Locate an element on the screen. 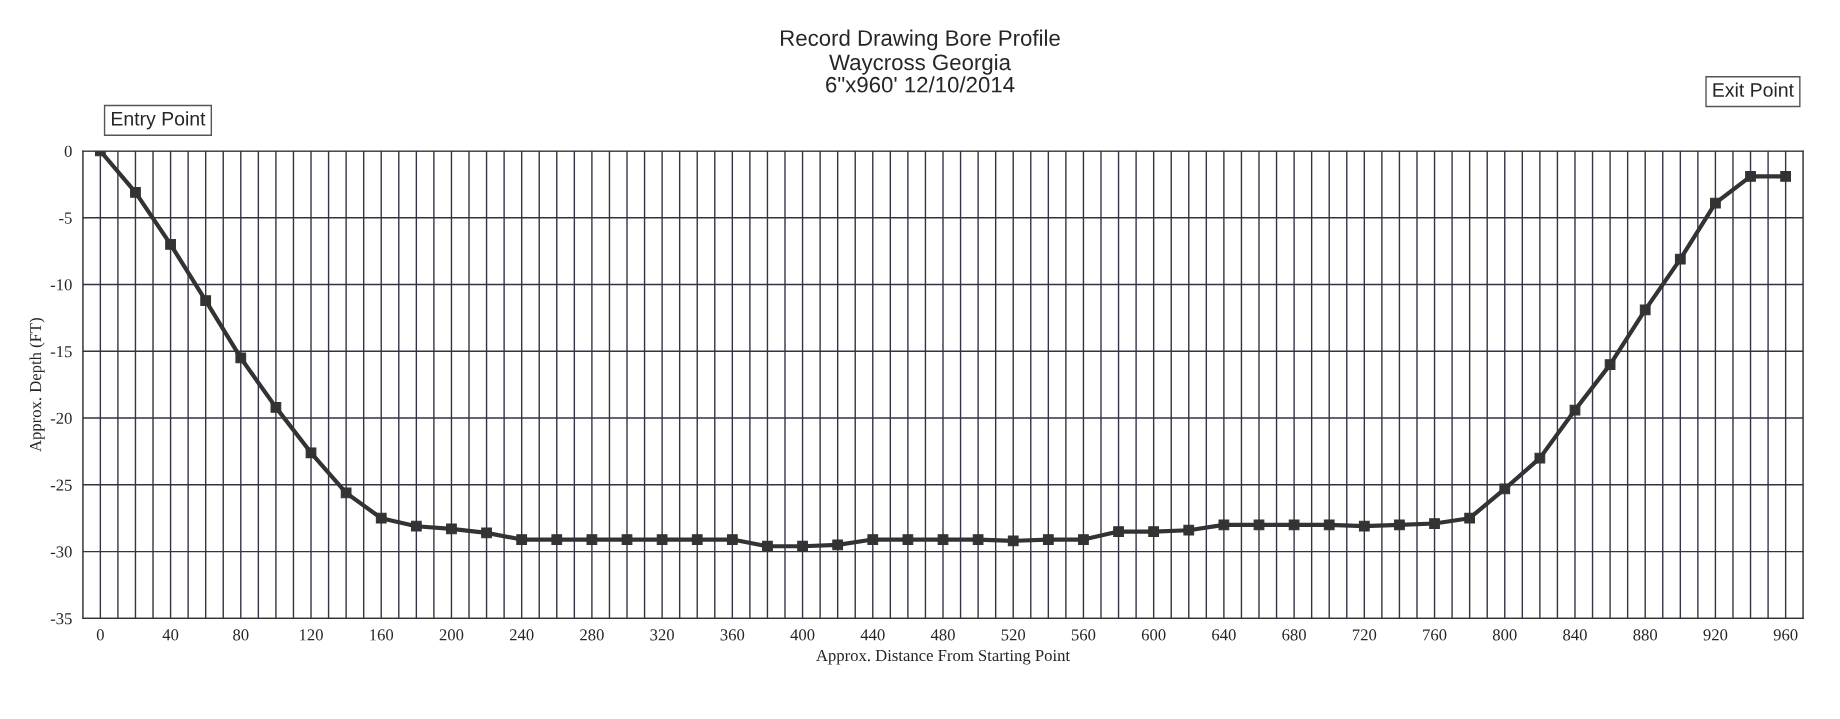 This screenshot has height=719, width=1840. x-tick-label: 520 is located at coordinates (1013, 635).